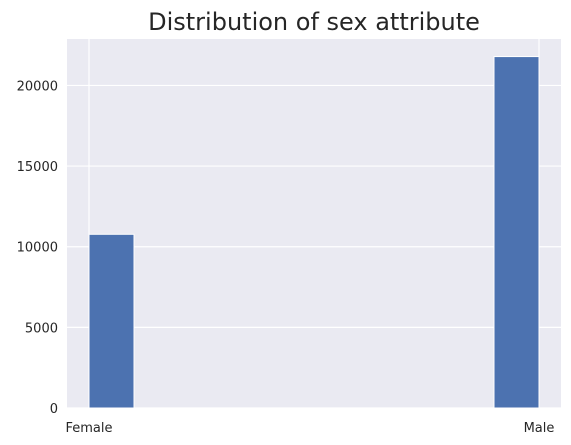 This screenshot has height=445, width=571. I want to click on y-tick-label: 10000, so click(37, 248).